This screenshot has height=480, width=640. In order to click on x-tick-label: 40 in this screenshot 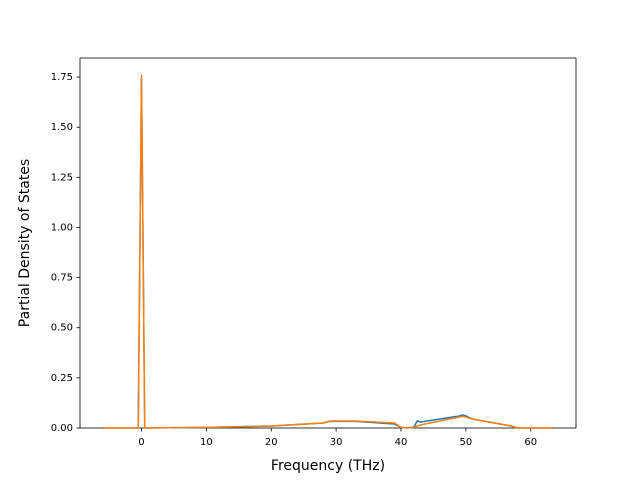, I will do `click(401, 442)`.